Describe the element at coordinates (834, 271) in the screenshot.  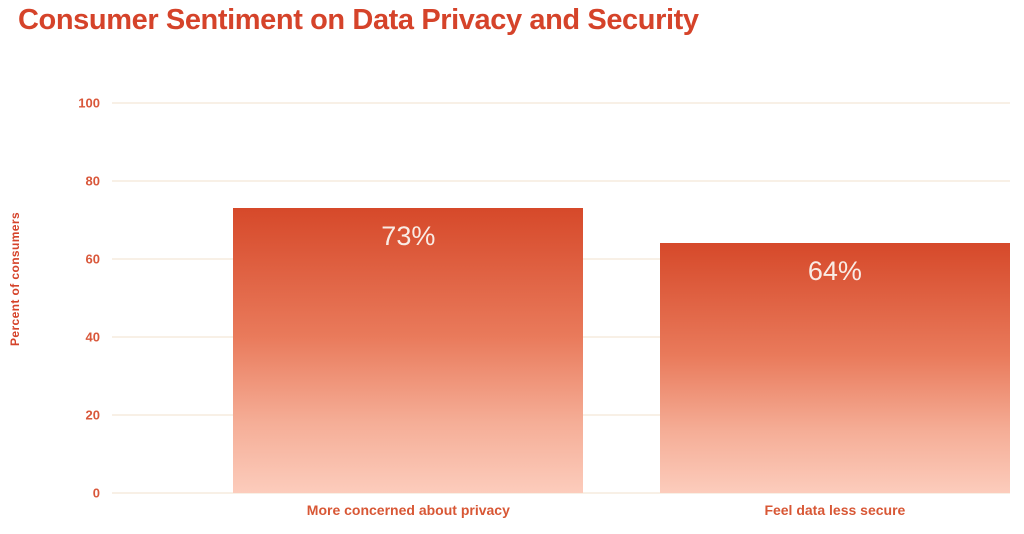
I see `bar-value-label: 64%` at that location.